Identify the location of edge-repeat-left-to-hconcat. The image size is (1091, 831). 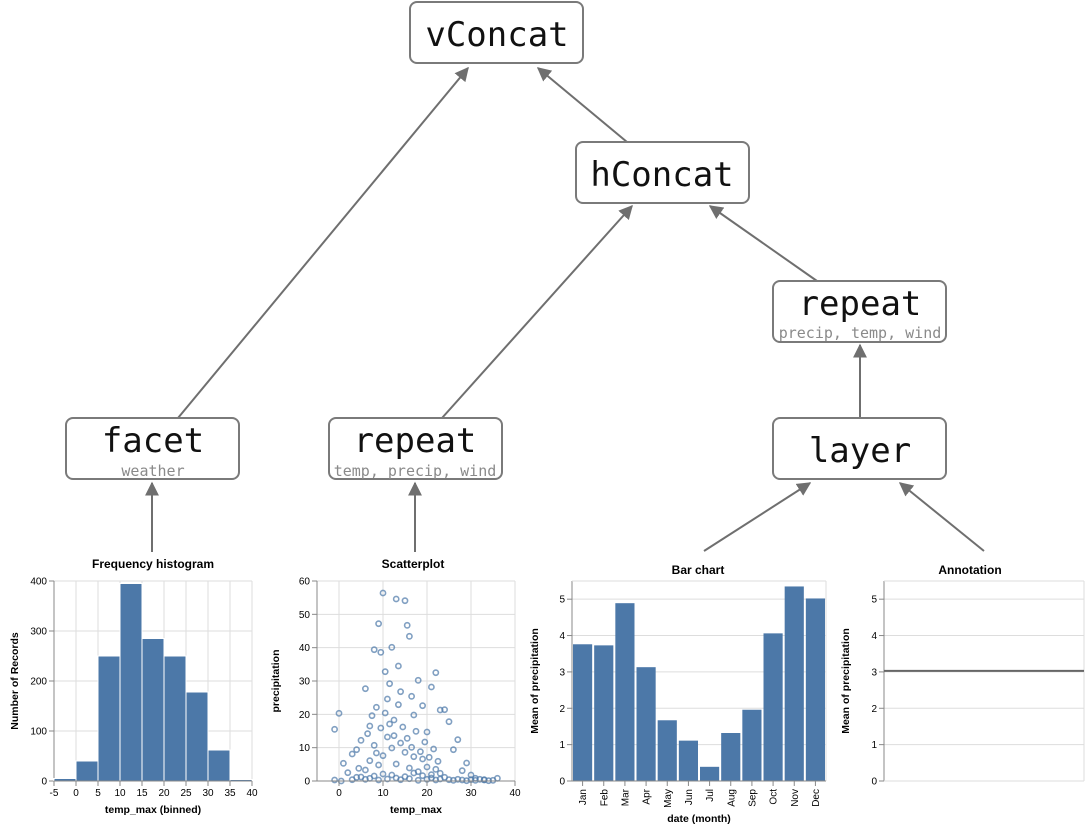
(537, 311).